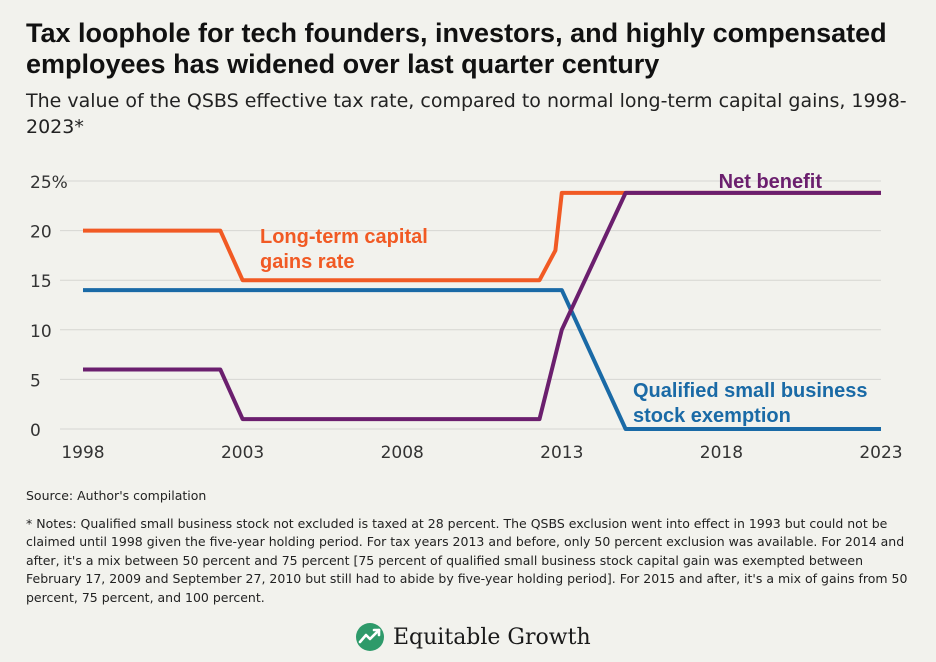 The height and width of the screenshot is (662, 936). What do you see at coordinates (41, 233) in the screenshot?
I see `y-tick-label: 20` at bounding box center [41, 233].